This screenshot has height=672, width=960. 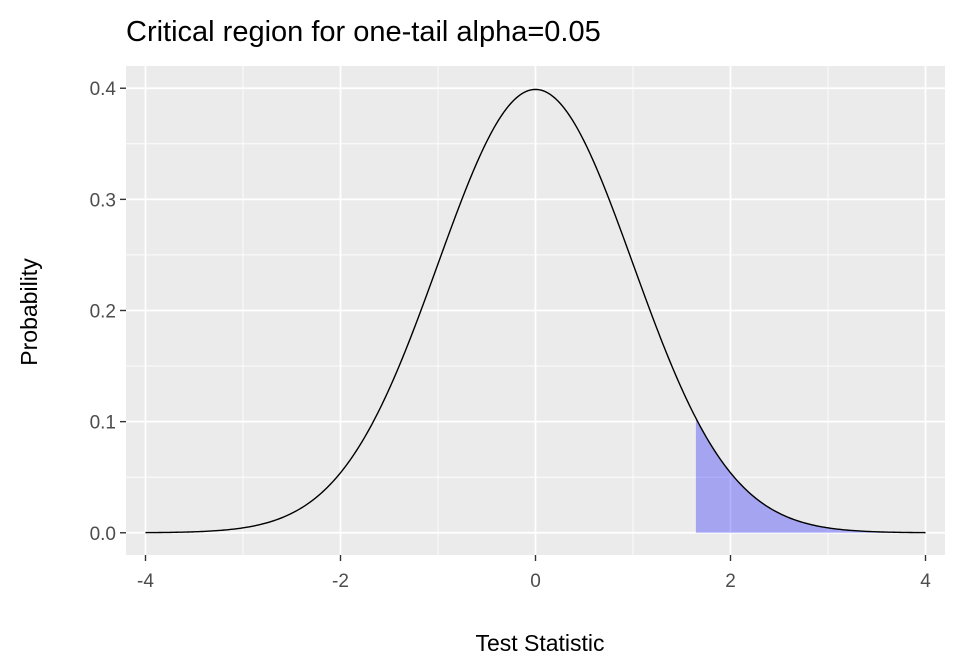 What do you see at coordinates (340, 581) in the screenshot?
I see `x-tick-label: -2` at bounding box center [340, 581].